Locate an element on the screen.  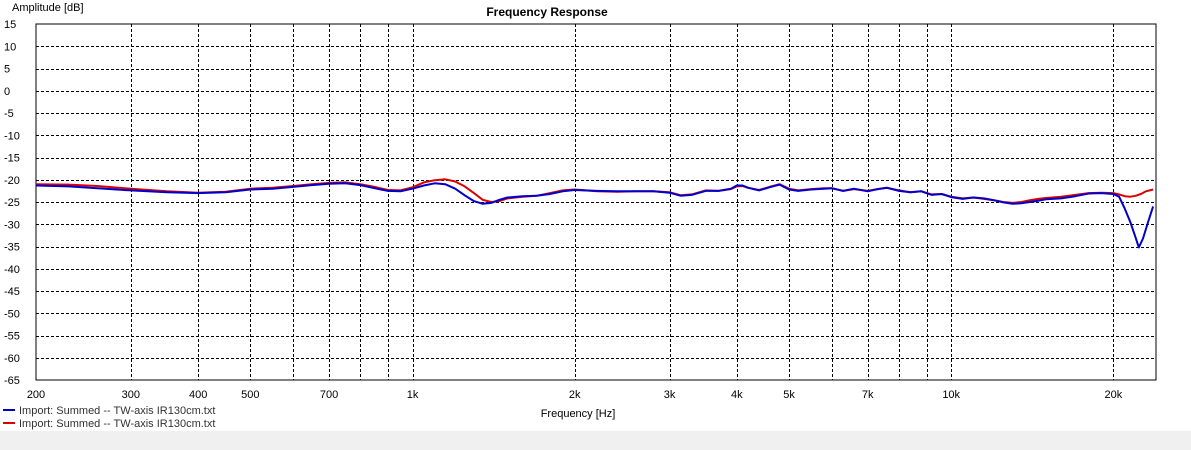
x-tick-label: 500 is located at coordinates (250, 395).